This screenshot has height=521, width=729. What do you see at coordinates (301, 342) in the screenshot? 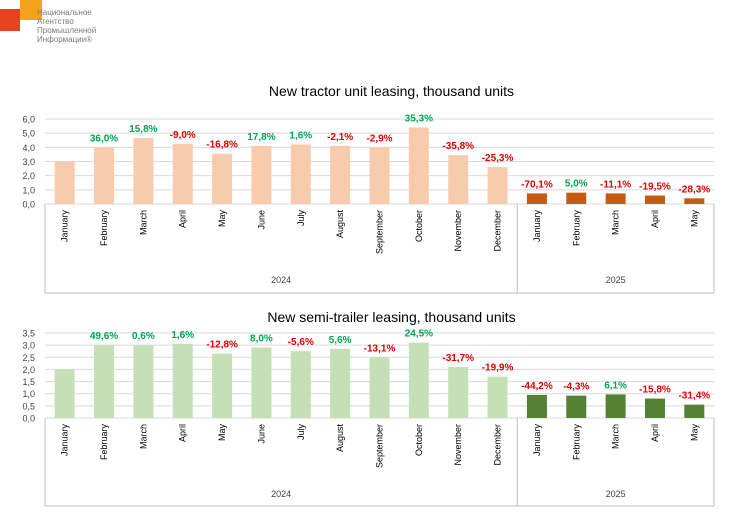
I see `data-label: -5,6%` at bounding box center [301, 342].